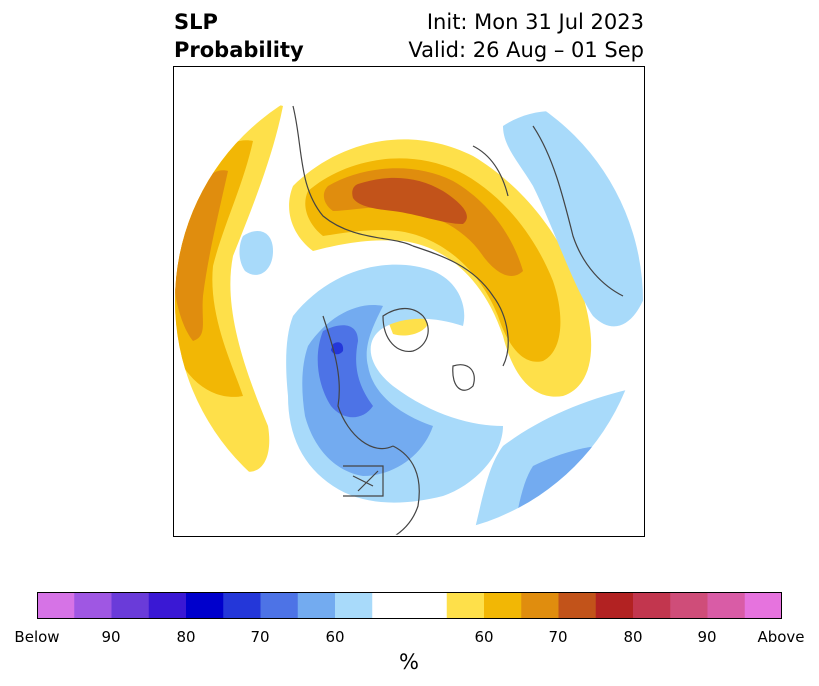 This screenshot has width=819, height=686. What do you see at coordinates (526, 50) in the screenshot?
I see `valid-dates: Valid: 26 Aug – 01 Sep` at bounding box center [526, 50].